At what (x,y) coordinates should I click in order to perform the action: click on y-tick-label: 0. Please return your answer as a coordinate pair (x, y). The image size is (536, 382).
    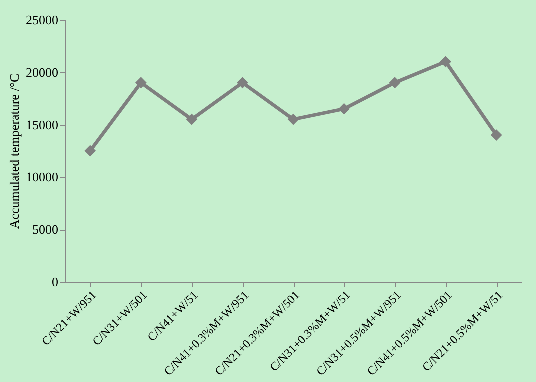
    Looking at the image, I should click on (55, 282).